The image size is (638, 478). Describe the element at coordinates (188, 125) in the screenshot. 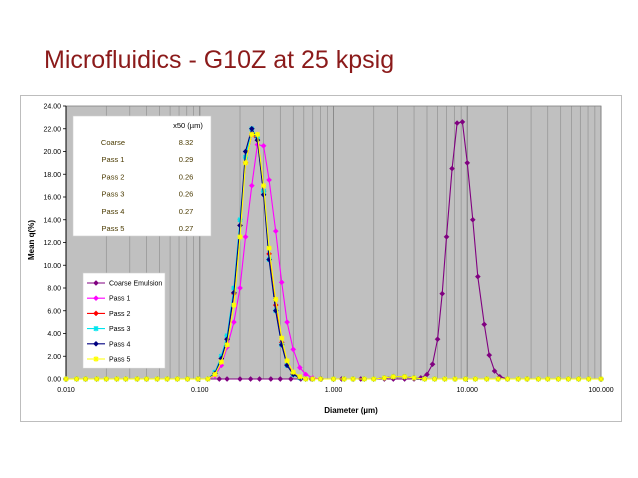

I see `x50-table-header: x50 (µm)` at that location.